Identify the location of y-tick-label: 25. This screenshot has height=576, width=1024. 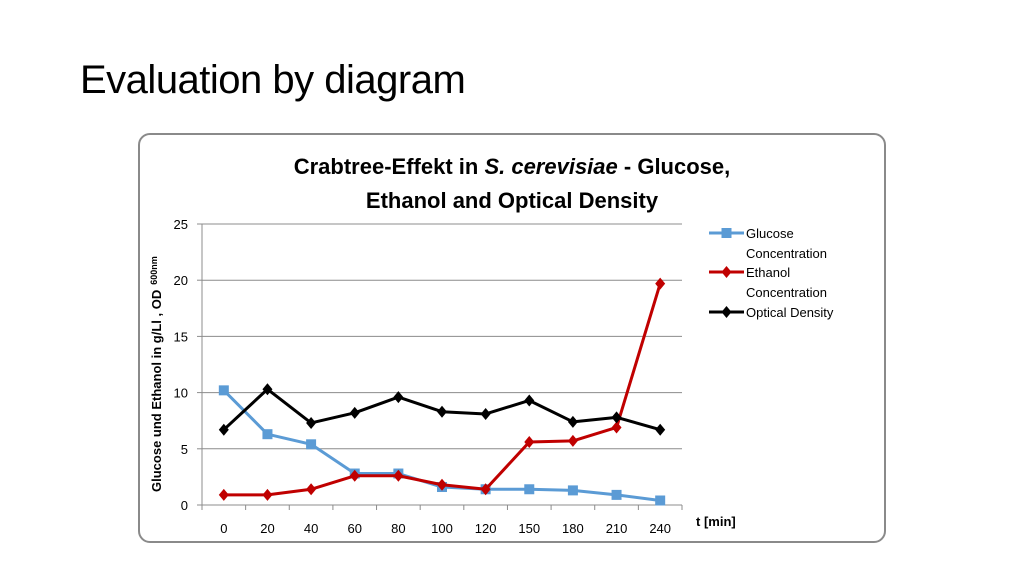
(181, 224).